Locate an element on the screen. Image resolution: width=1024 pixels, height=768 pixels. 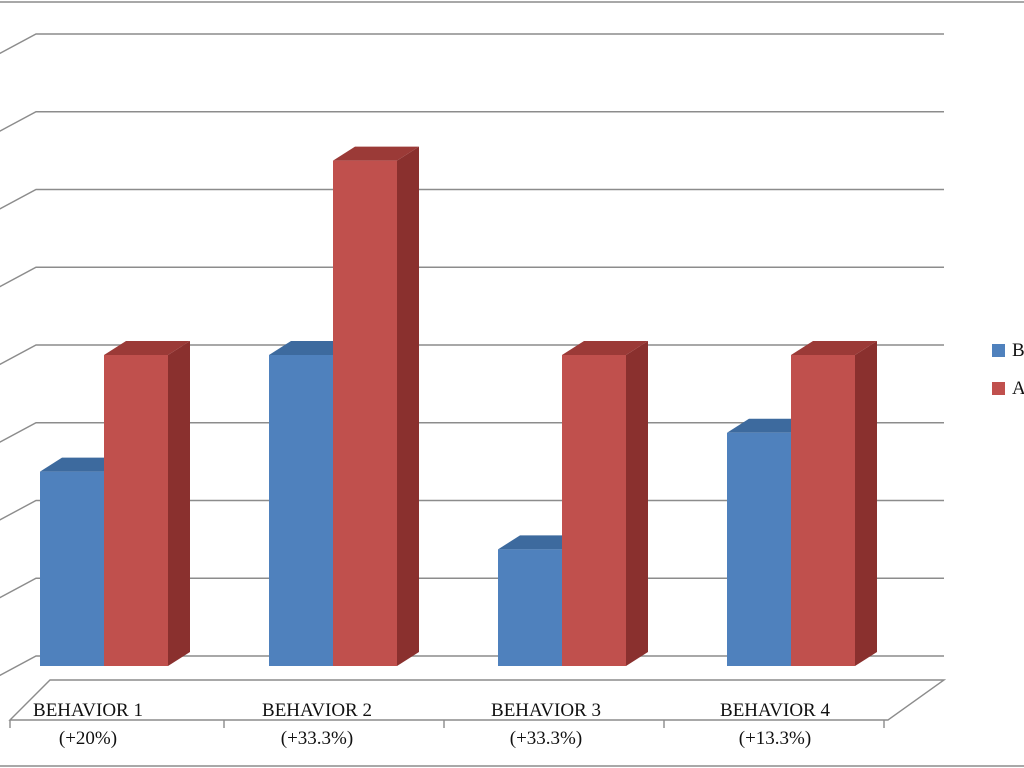
category-change-label: (+13.3%) is located at coordinates (775, 738).